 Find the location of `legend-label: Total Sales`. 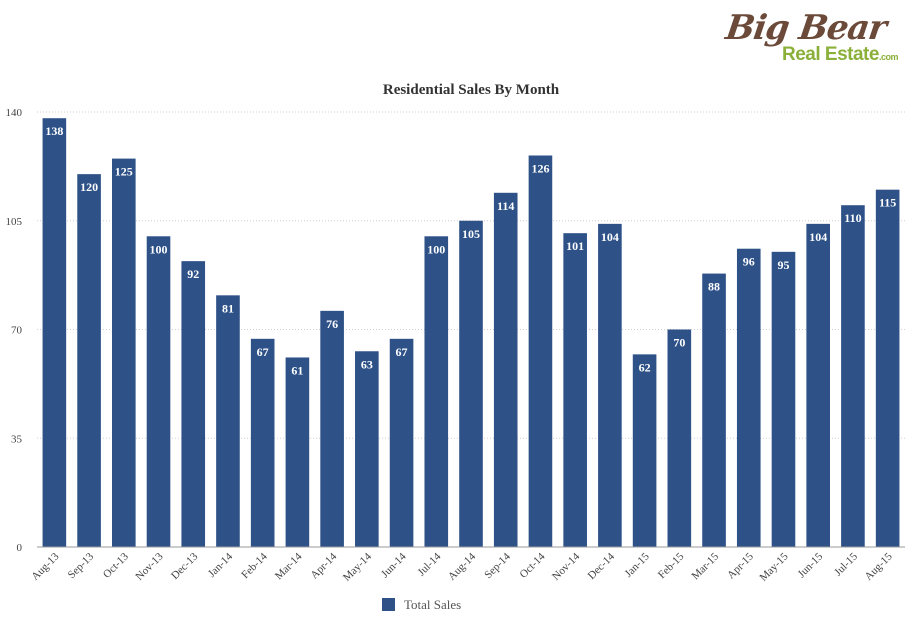

legend-label: Total Sales is located at coordinates (432, 604).